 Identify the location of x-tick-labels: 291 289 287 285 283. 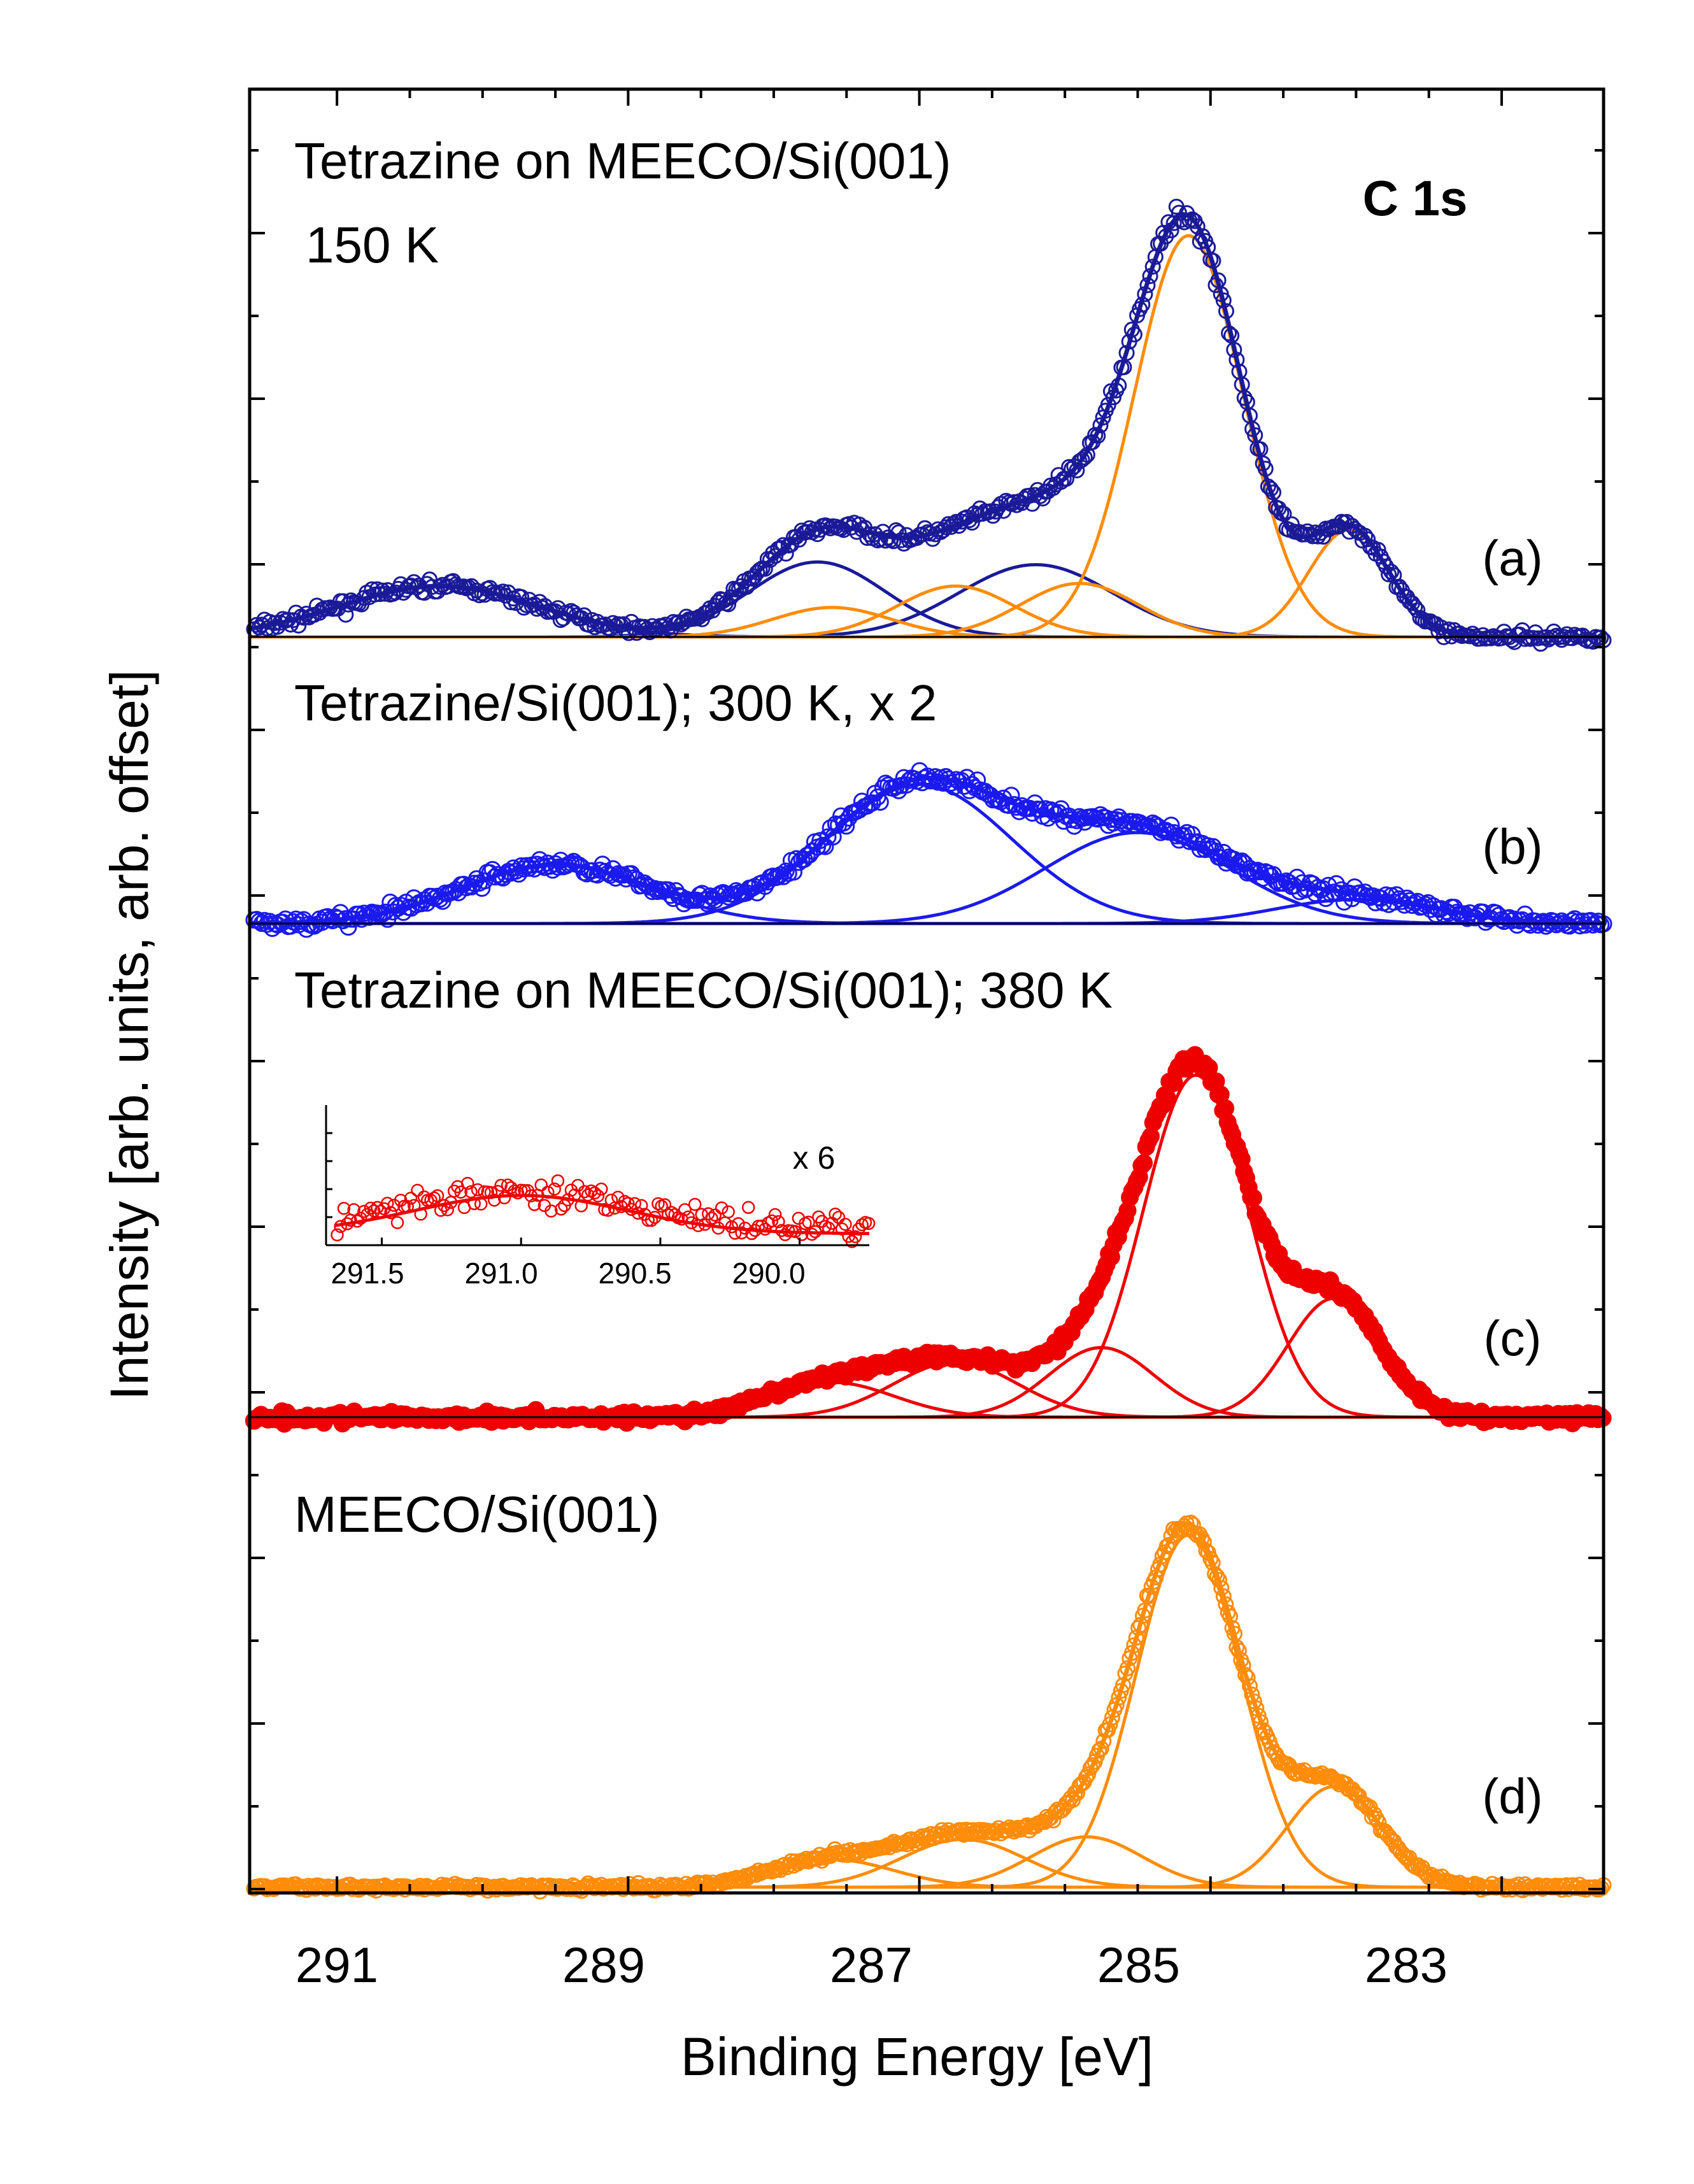
(872, 1965).